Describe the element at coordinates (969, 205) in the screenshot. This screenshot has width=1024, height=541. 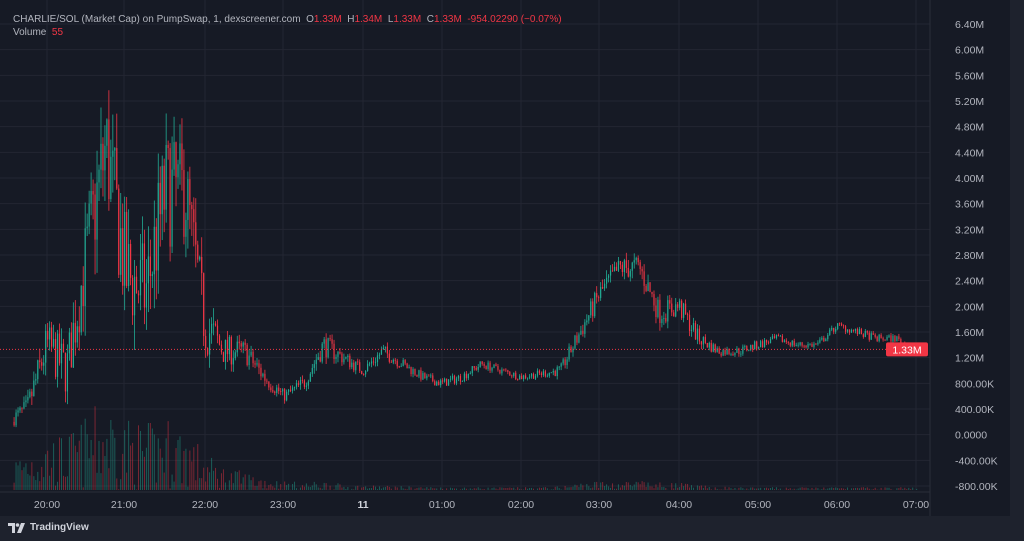
I see `y-tick-label: 3.60M` at that location.